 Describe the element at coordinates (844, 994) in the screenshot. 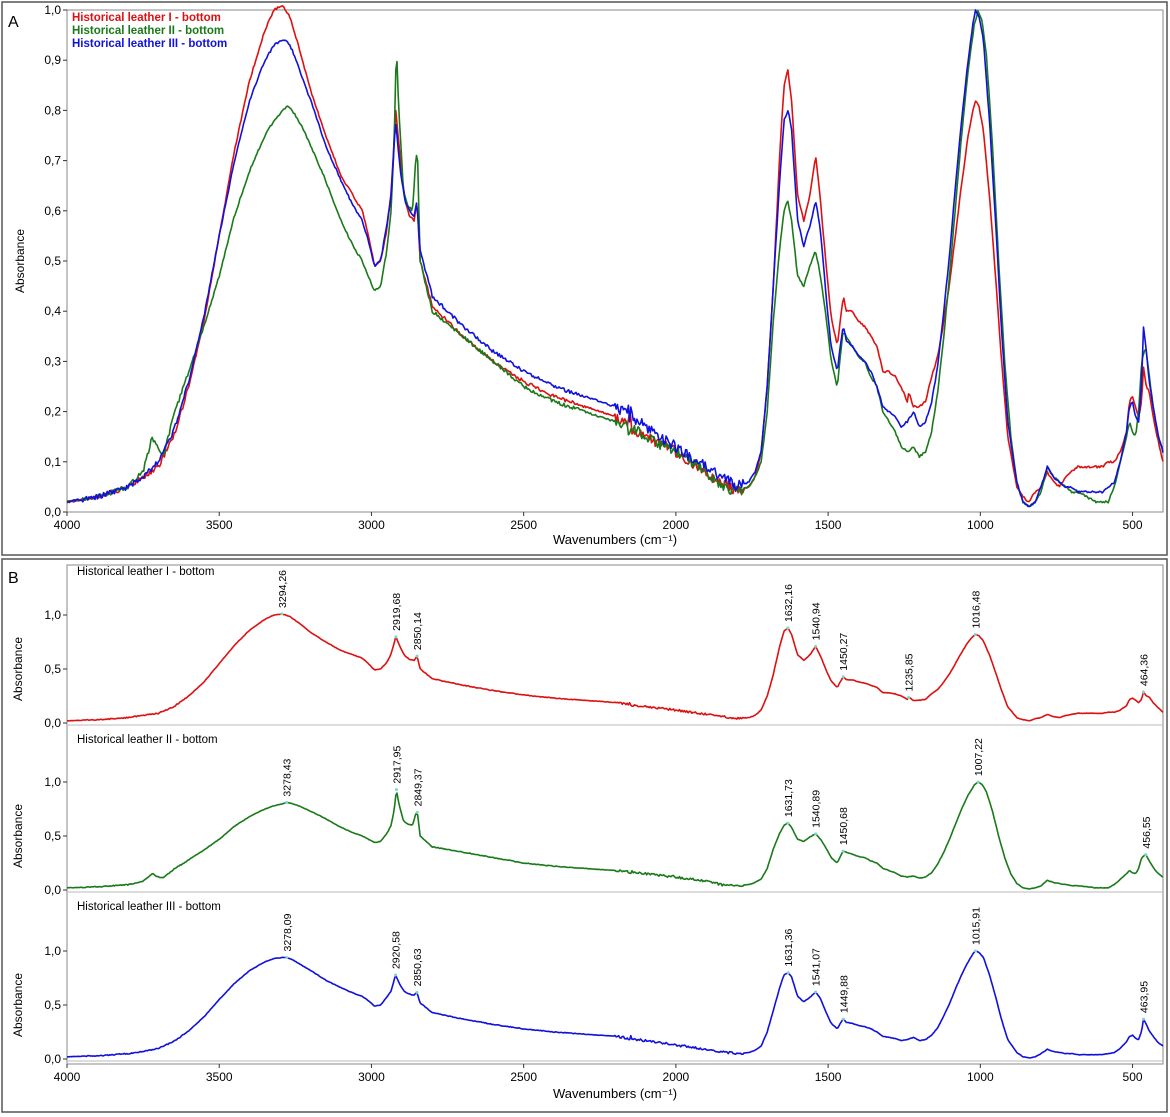

I see `peak-label: 1449,88` at that location.